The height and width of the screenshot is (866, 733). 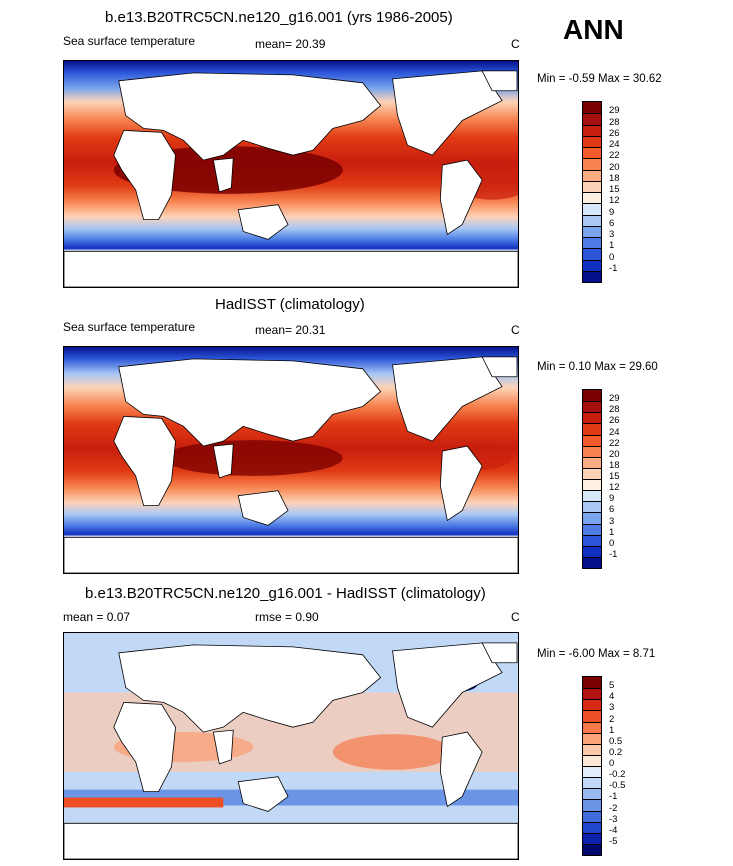 What do you see at coordinates (616, 752) in the screenshot?
I see `colorbar-level-label: 0.2` at bounding box center [616, 752].